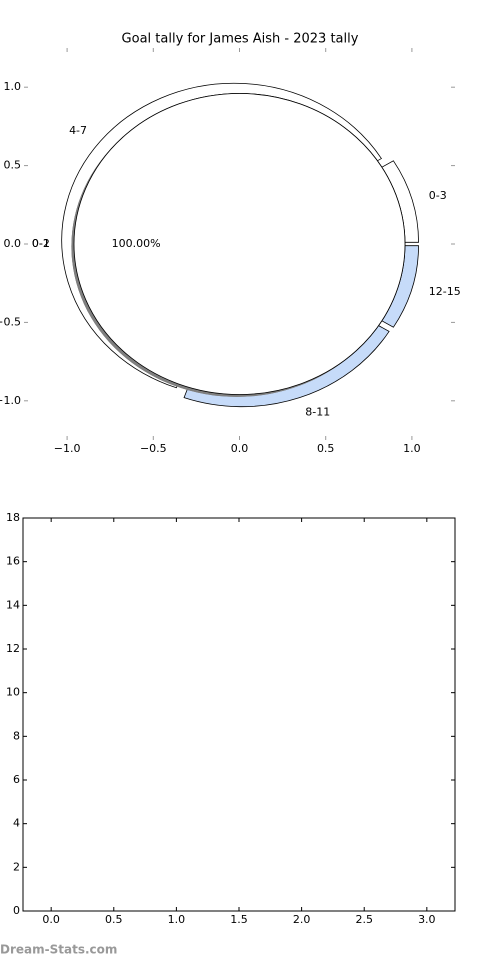  What do you see at coordinates (427, 919) in the screenshot?
I see `x-tick-label: 3.0` at bounding box center [427, 919].